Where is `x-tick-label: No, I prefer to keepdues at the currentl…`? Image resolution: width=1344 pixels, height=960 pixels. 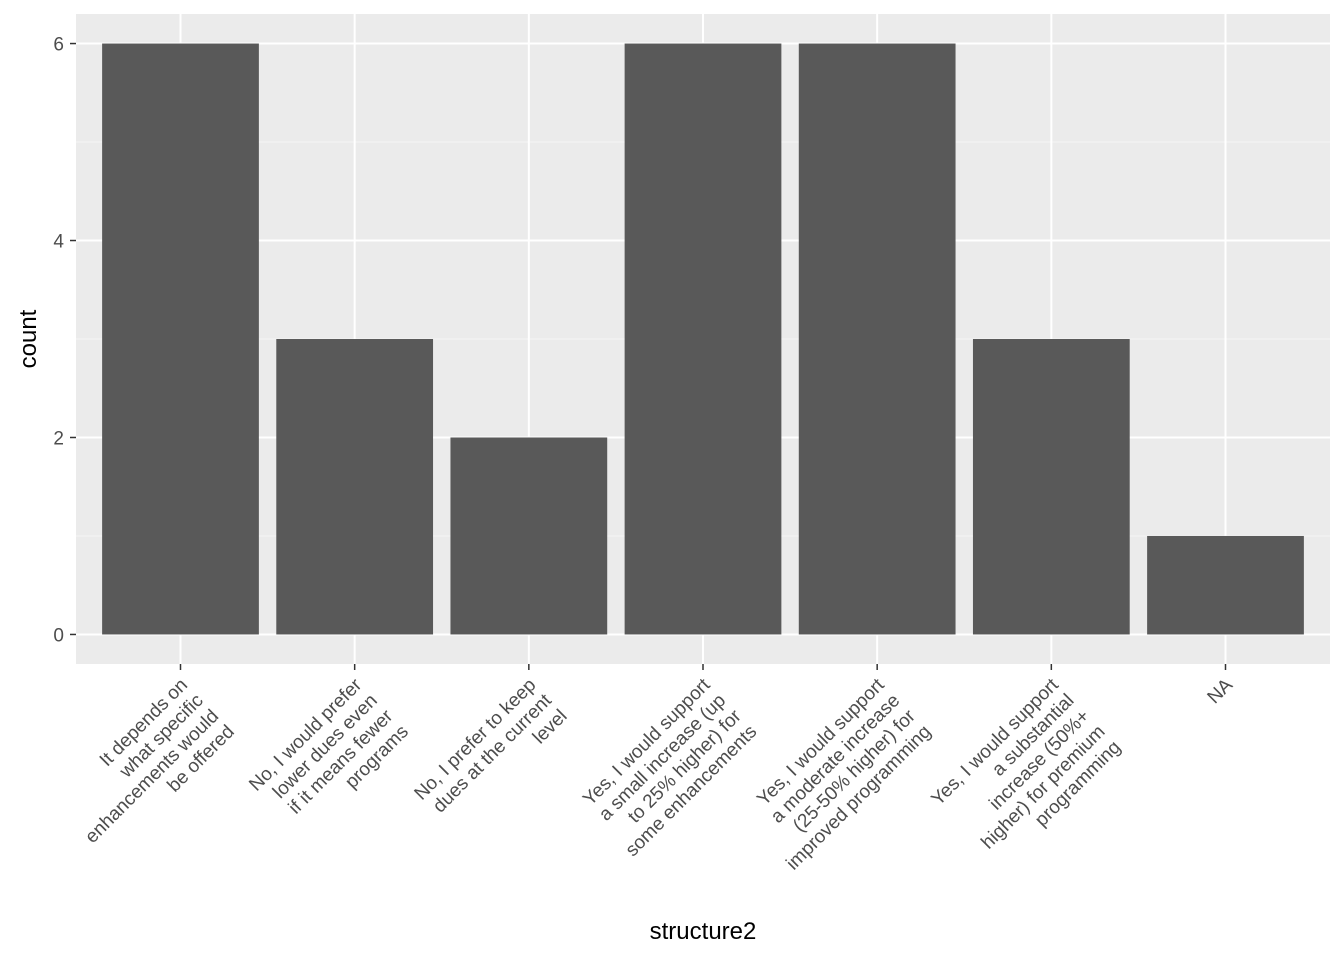 x-tick-label: No, I prefer to keepdues at the currentl… is located at coordinates (491, 754).